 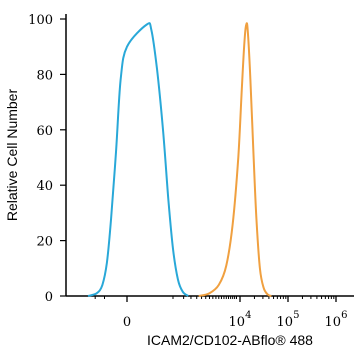 I want to click on x-tick-exponent: 6, so click(x=344, y=315).